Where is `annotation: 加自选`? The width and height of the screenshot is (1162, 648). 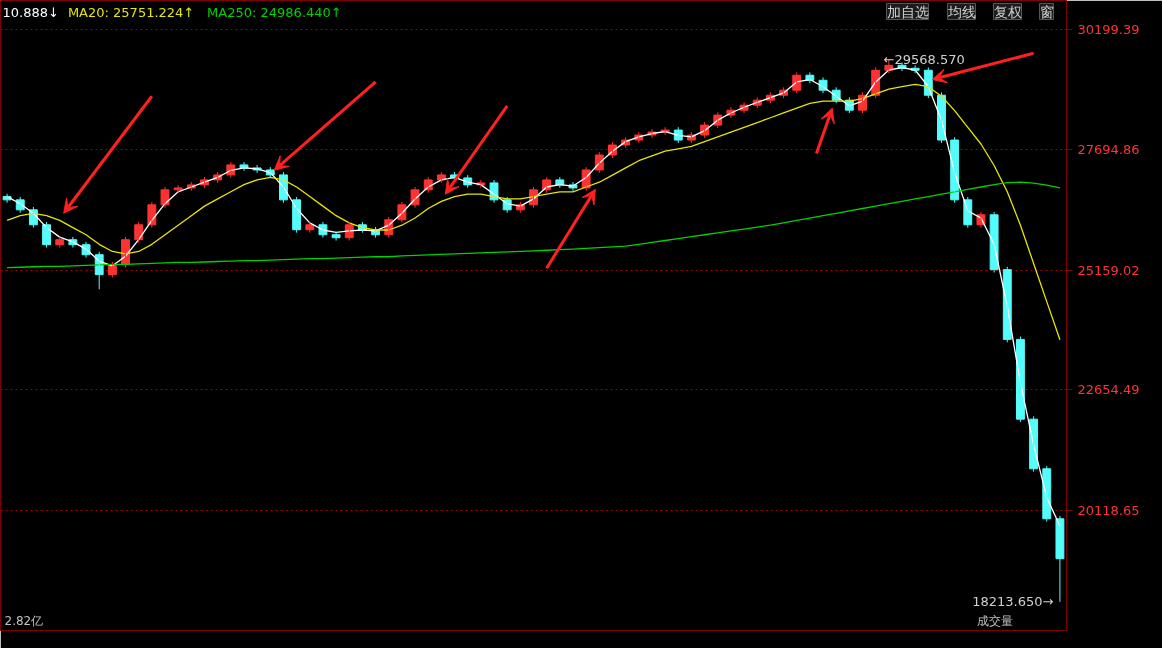
annotation: 加自选 is located at coordinates (907, 11).